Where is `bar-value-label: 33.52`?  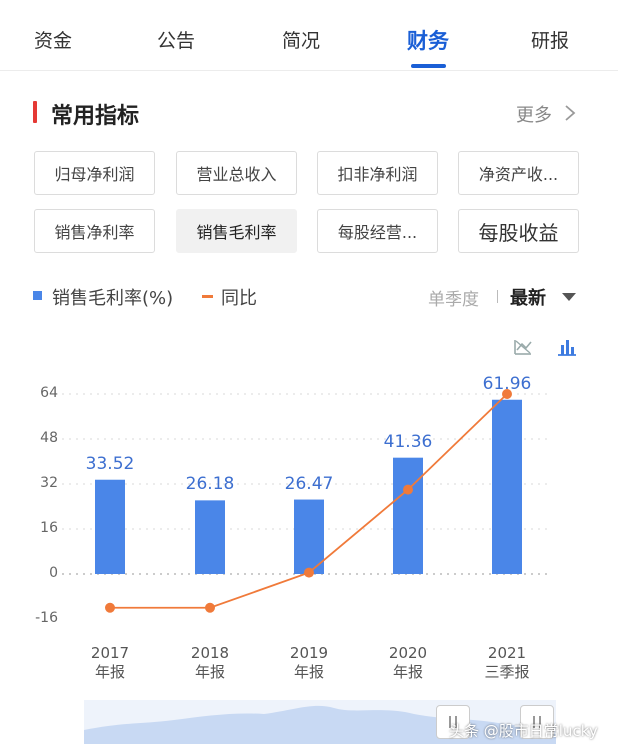 bar-value-label: 33.52 is located at coordinates (110, 463).